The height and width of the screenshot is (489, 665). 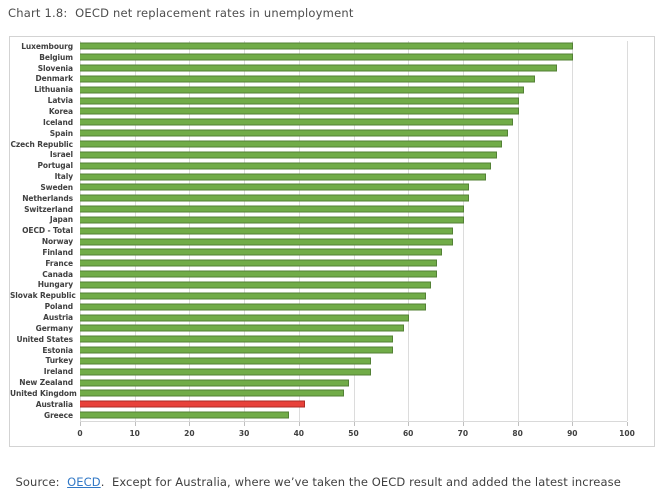 I want to click on bar-france, so click(x=258, y=263).